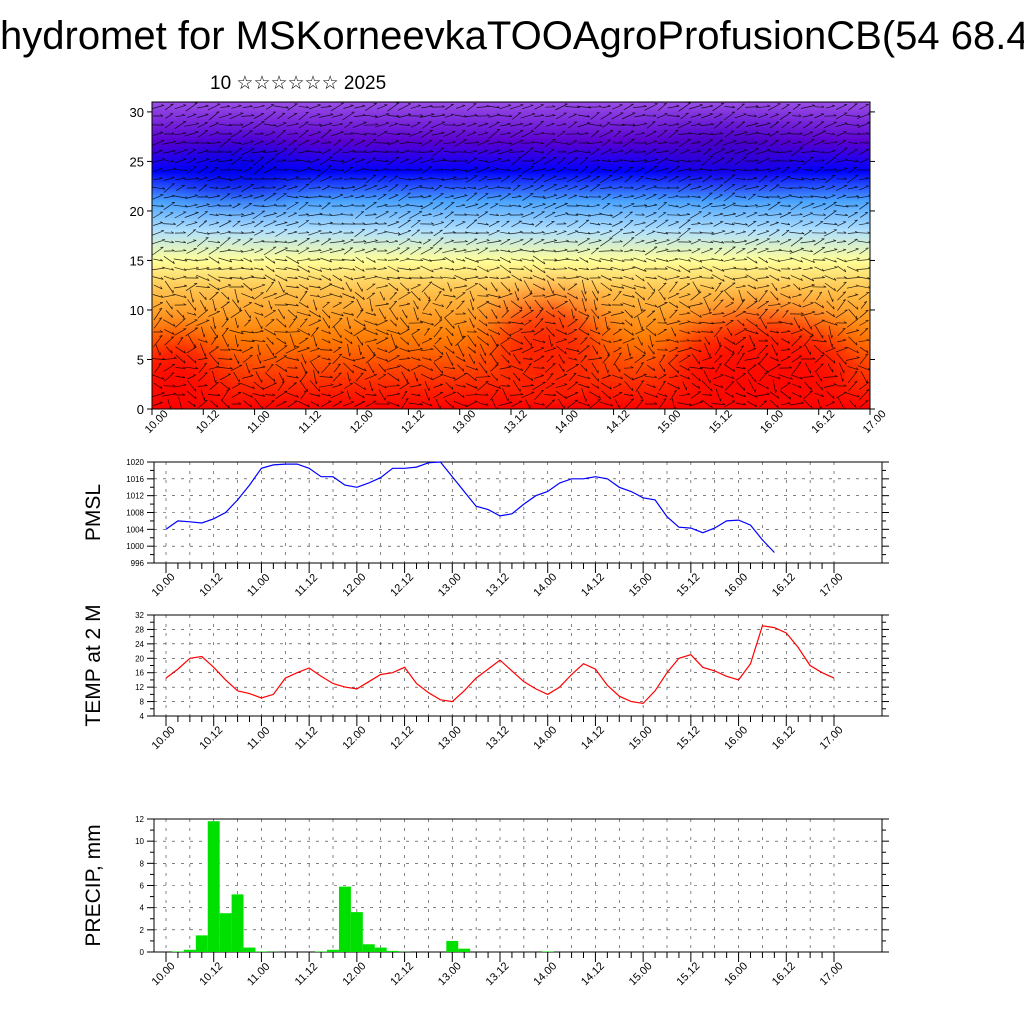  I want to click on x-tick-label: 17.00, so click(832, 974).